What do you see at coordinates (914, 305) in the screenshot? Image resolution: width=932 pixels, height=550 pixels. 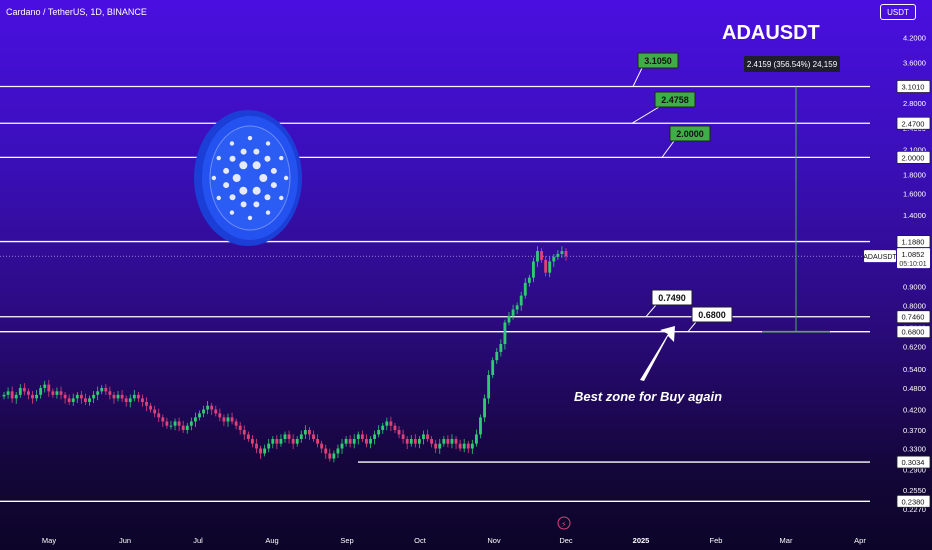 I see `price-tick: 0.8000` at bounding box center [914, 305].